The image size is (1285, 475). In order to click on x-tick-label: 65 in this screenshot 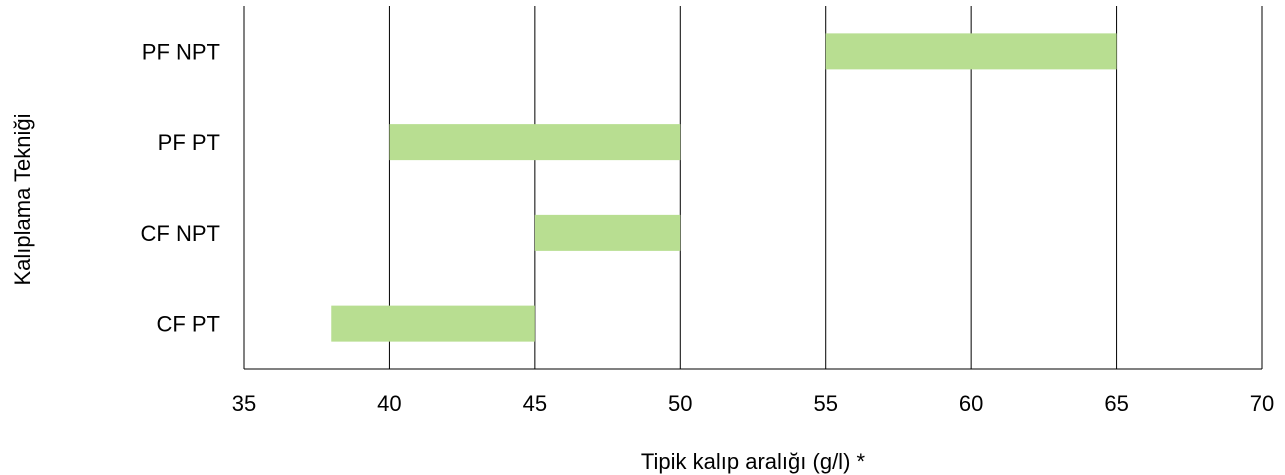, I will do `click(1116, 403)`.